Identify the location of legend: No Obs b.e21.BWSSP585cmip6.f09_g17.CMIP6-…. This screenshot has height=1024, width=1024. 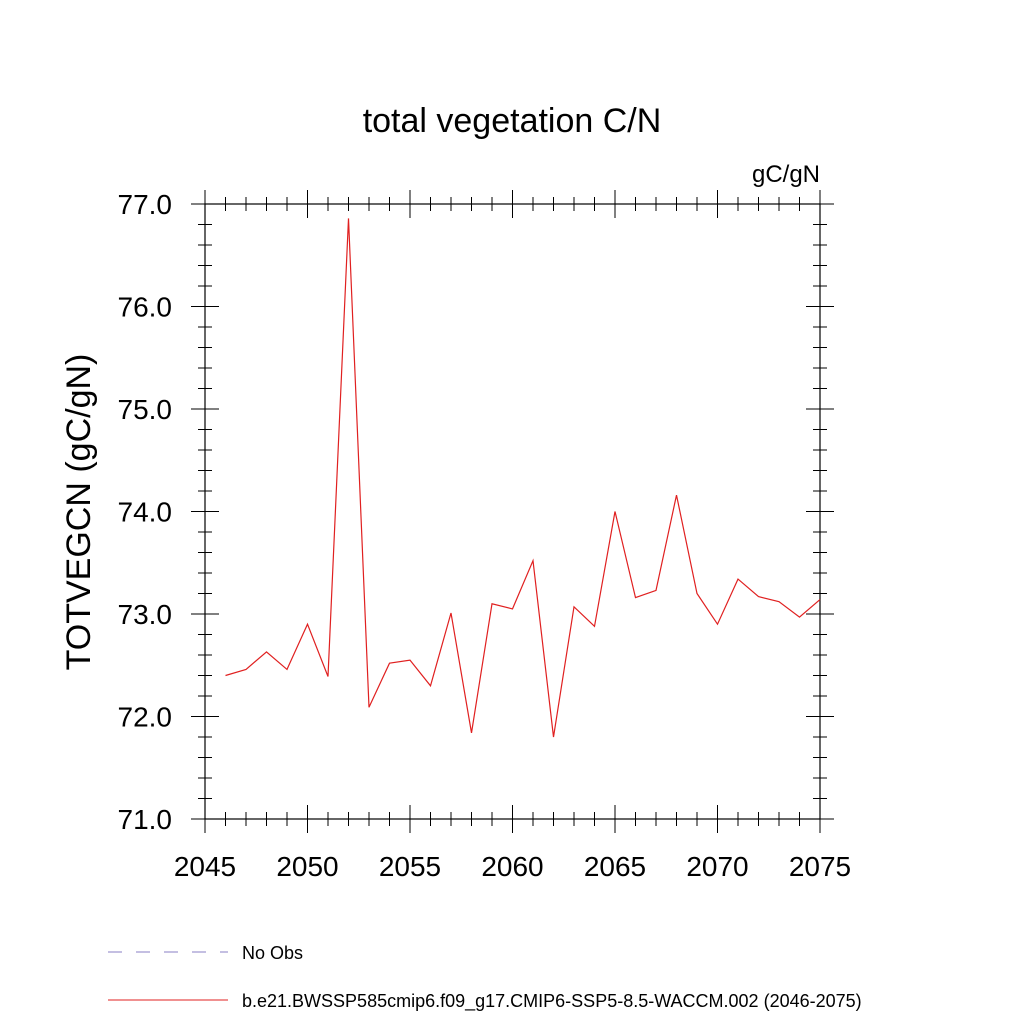
(485, 977).